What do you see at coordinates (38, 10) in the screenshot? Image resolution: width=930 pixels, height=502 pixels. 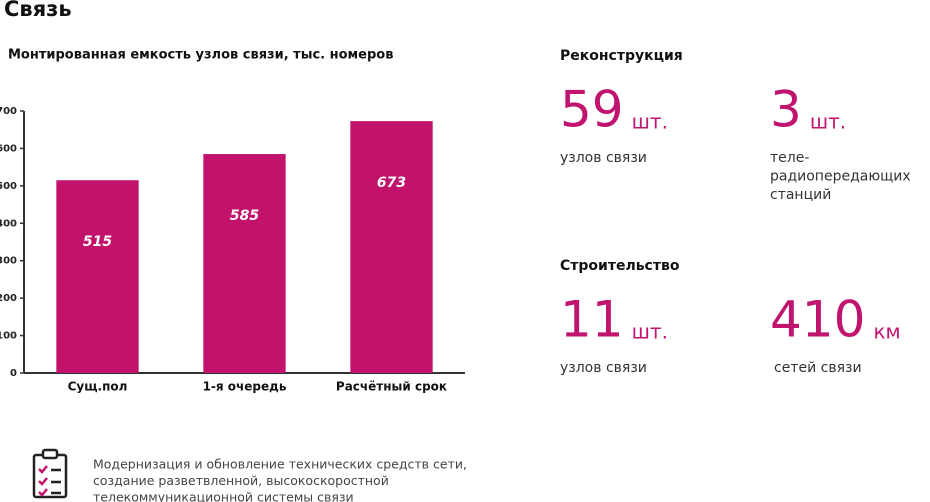 I see `page-title: Связь` at bounding box center [38, 10].